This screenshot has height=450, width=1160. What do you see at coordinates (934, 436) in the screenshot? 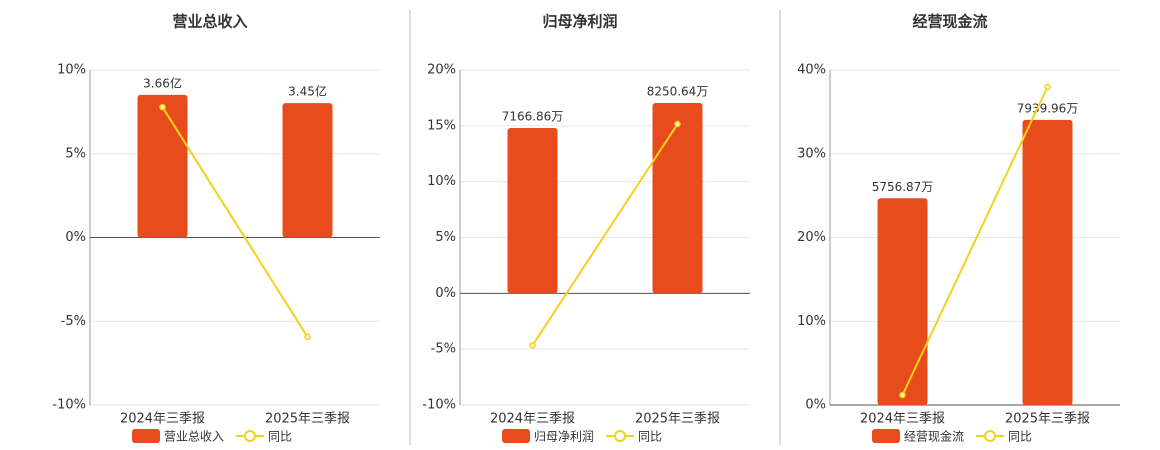
I see `legend-label: 经营现金流` at bounding box center [934, 436].